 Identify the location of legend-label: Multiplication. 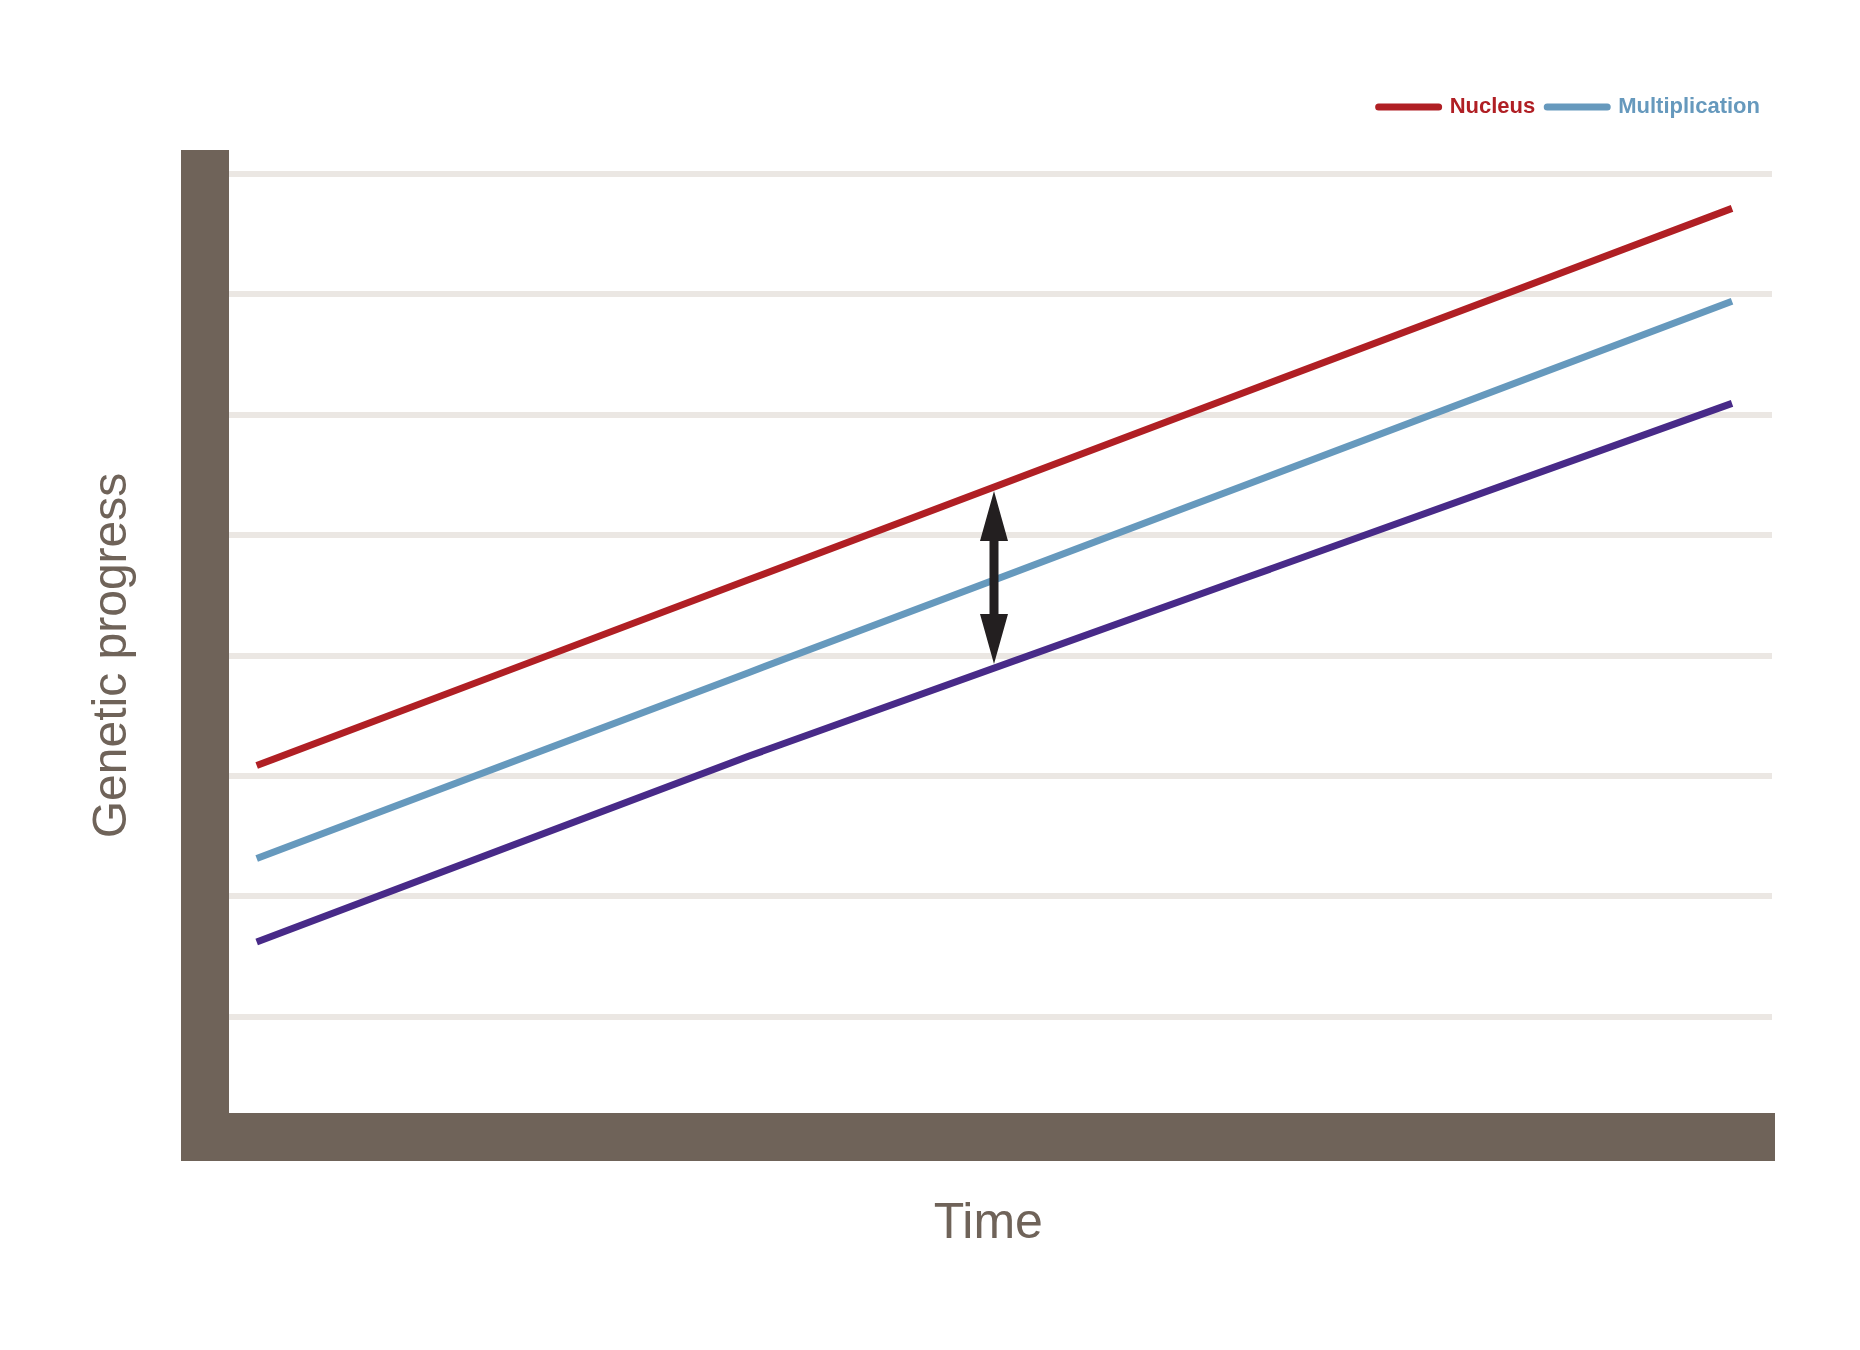
(1689, 106).